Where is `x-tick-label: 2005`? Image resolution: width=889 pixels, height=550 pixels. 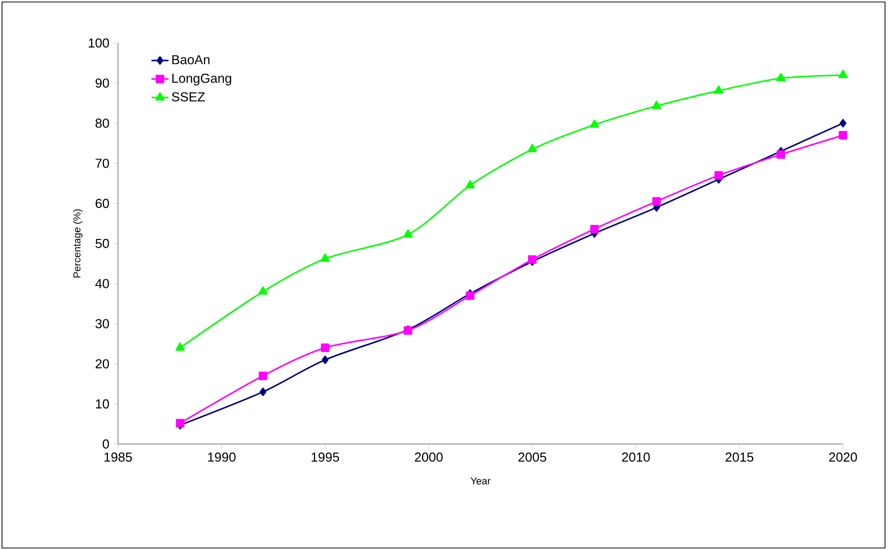 x-tick-label: 2005 is located at coordinates (532, 457).